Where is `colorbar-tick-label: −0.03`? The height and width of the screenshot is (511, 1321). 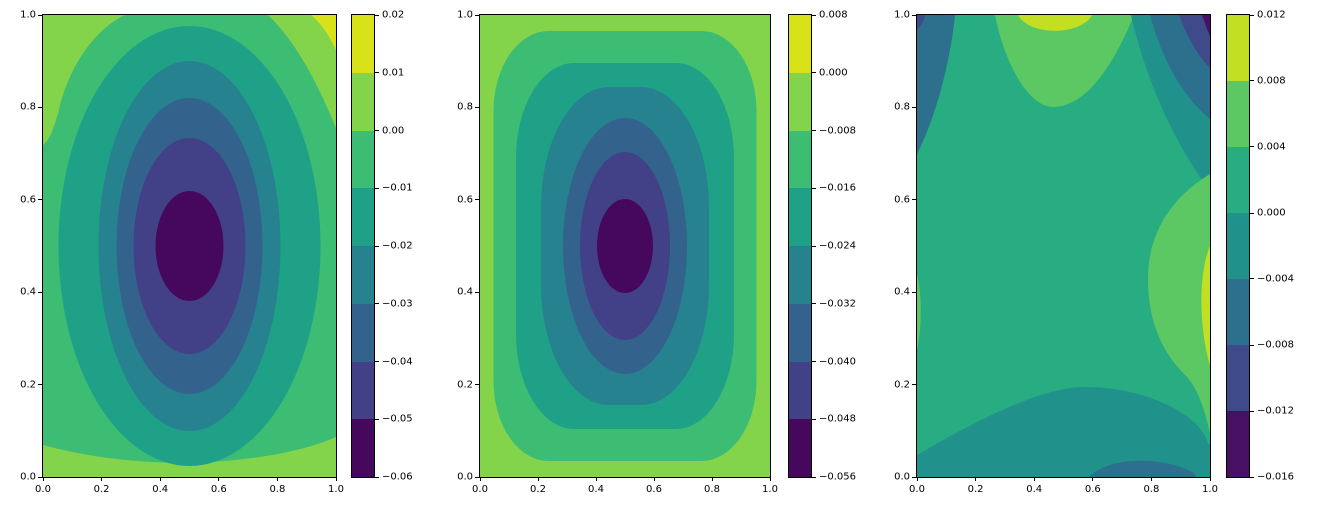
colorbar-tick-label: −0.03 is located at coordinates (397, 304).